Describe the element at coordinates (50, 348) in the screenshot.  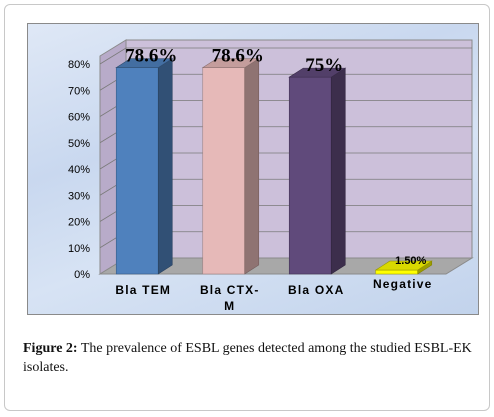
I see `caption-label: Figure 2:` at that location.